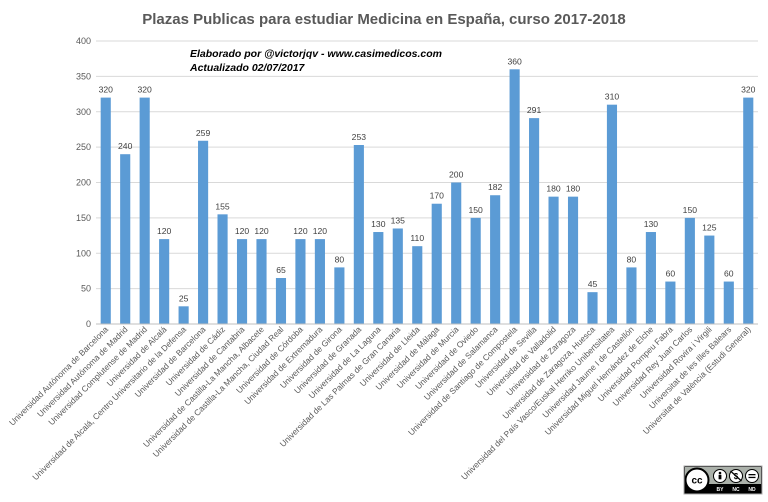  I want to click on data-label: 240, so click(125, 146).